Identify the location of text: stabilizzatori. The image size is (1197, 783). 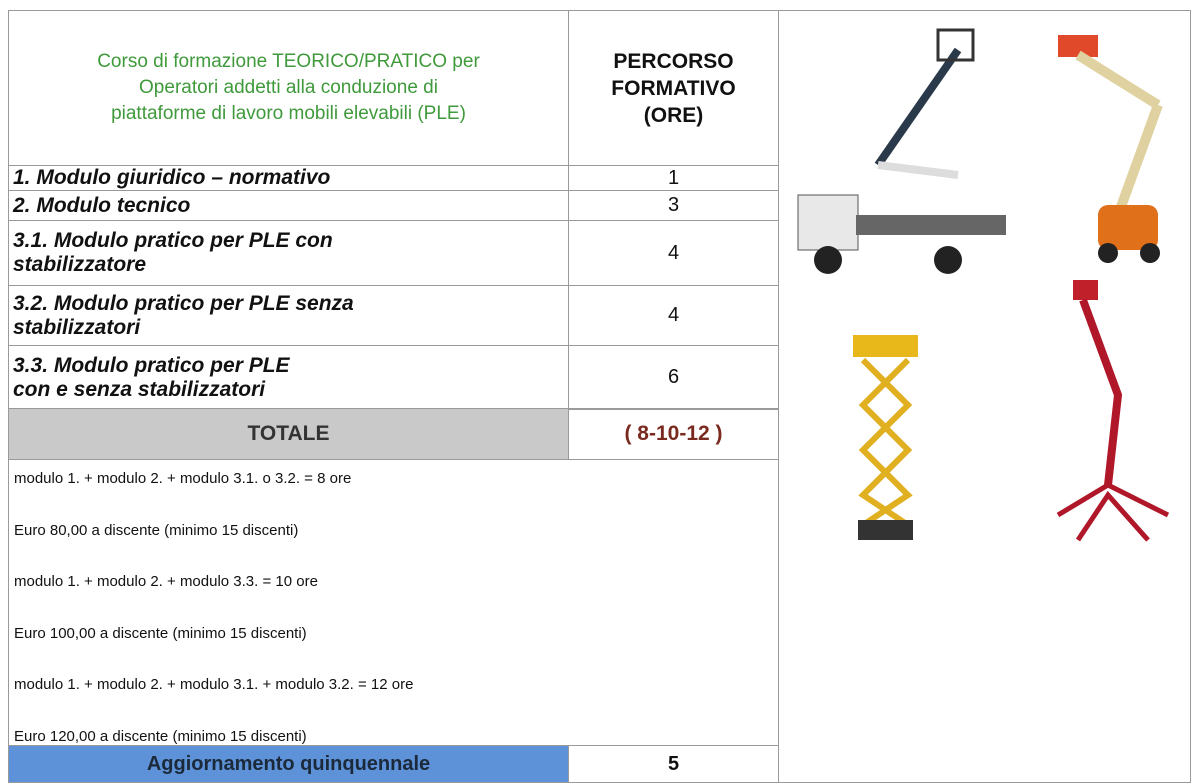
(77, 327).